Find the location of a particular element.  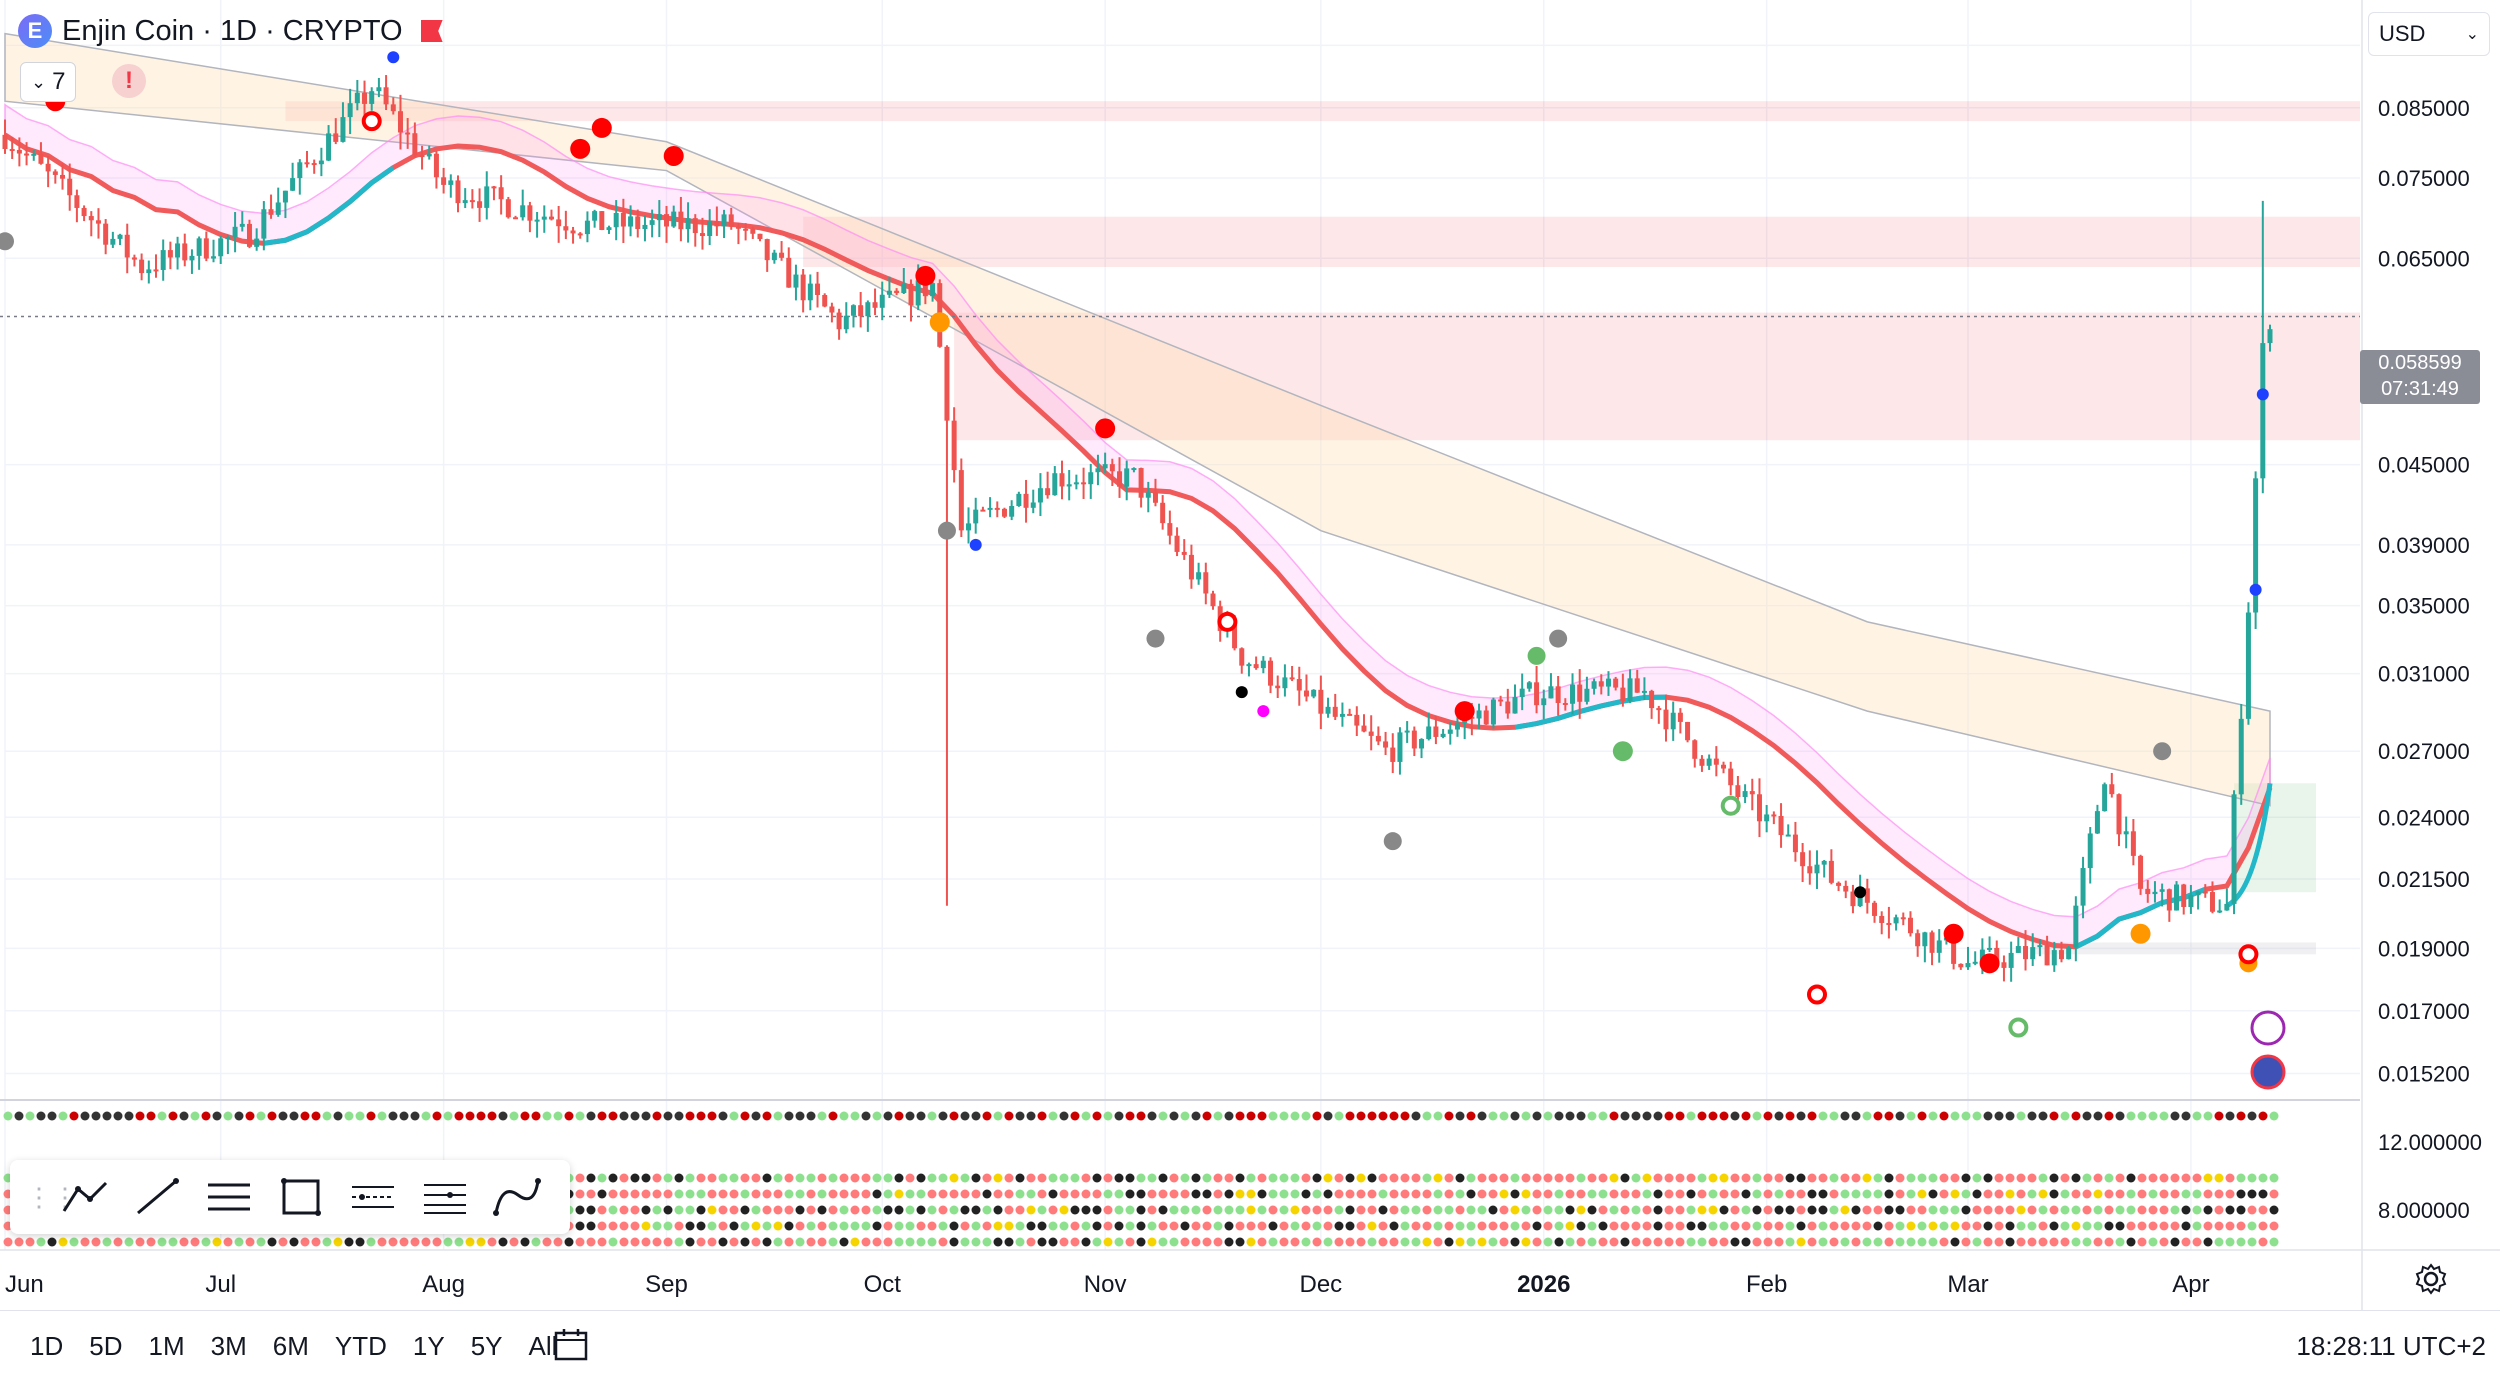

fib-icon is located at coordinates (445, 1197).